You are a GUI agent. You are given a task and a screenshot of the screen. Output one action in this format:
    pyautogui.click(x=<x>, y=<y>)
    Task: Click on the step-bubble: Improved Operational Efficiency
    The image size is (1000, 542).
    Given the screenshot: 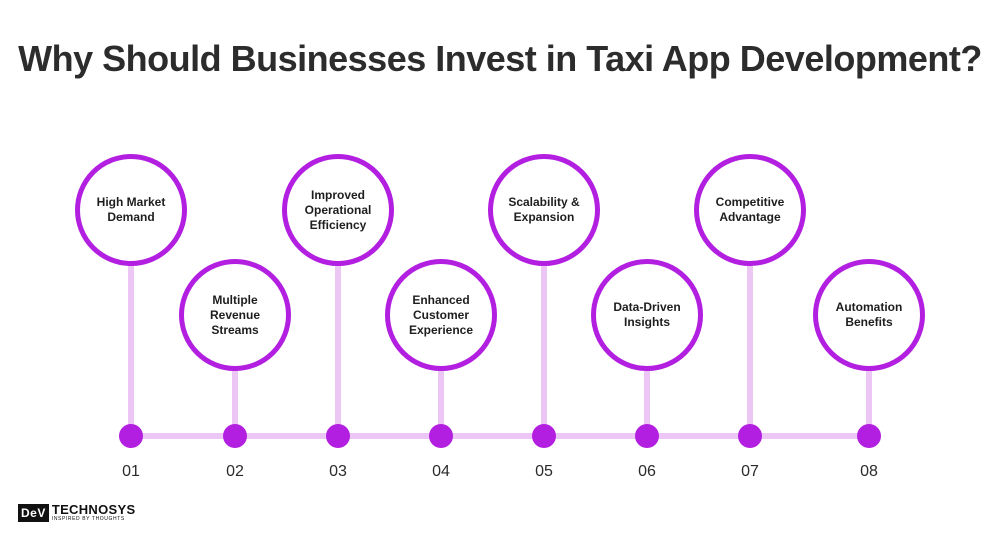 What is the action you would take?
    pyautogui.click(x=338, y=210)
    